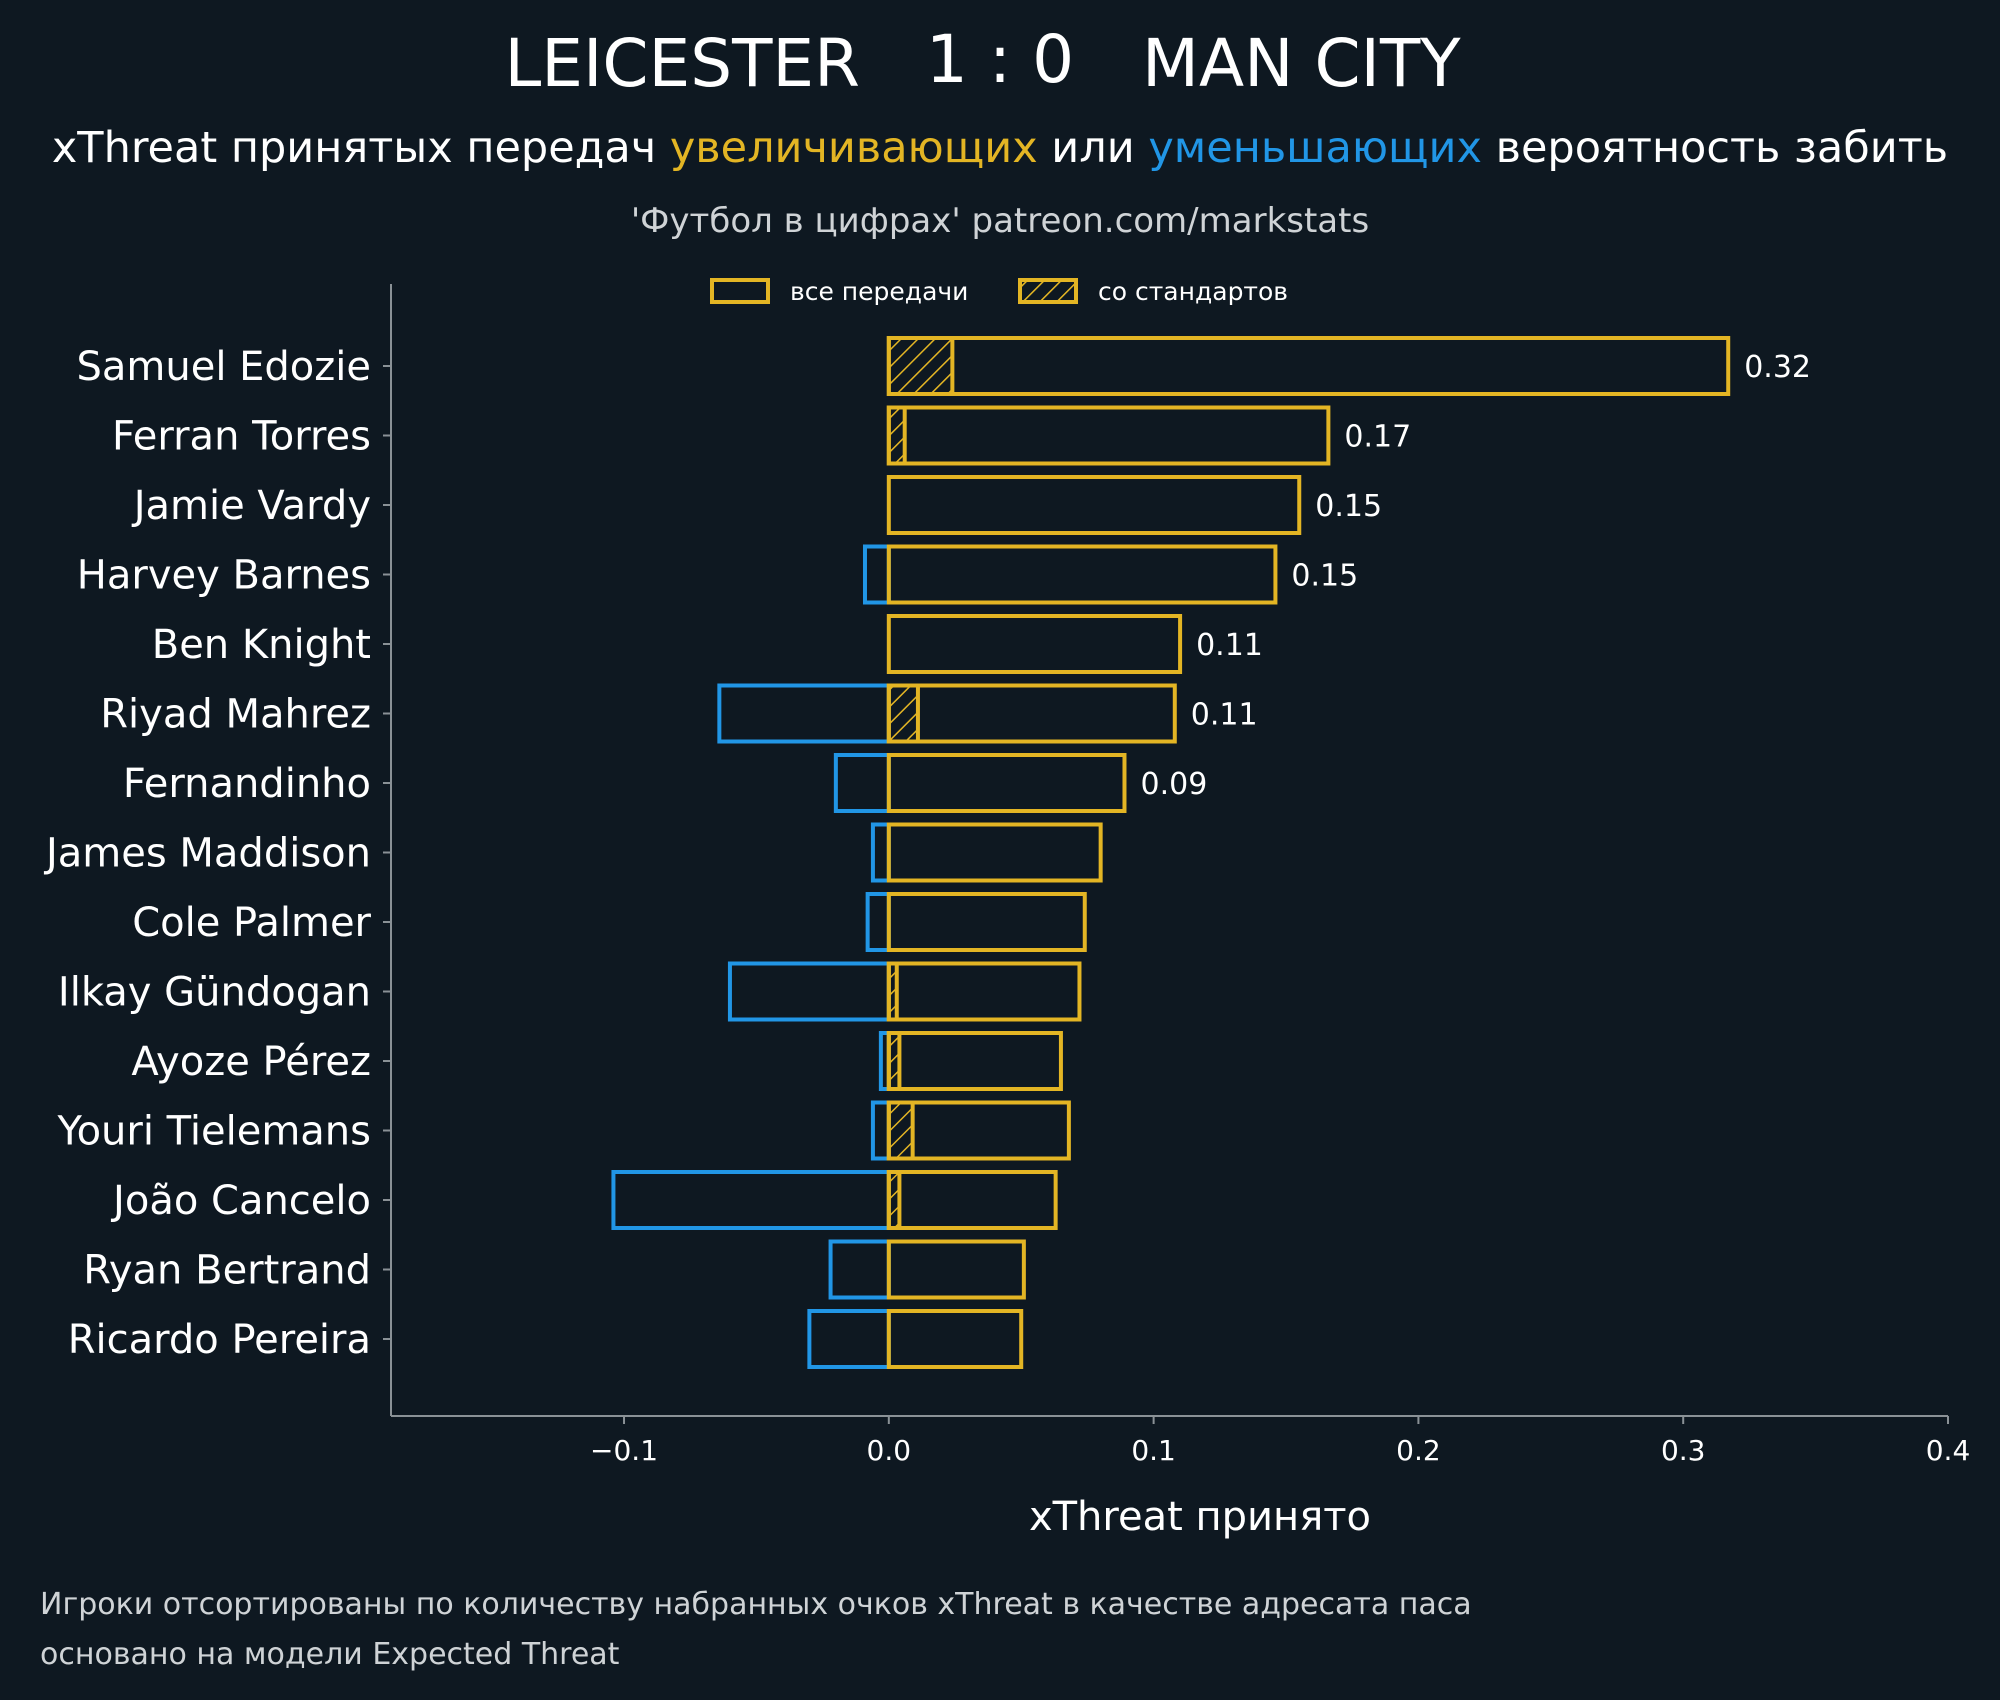 The height and width of the screenshot is (1700, 2000). What do you see at coordinates (1280, 1441) in the screenshot?
I see `x-ticks-group: −0.1 0.0 0.1 0.2 0.3 0.4` at bounding box center [1280, 1441].